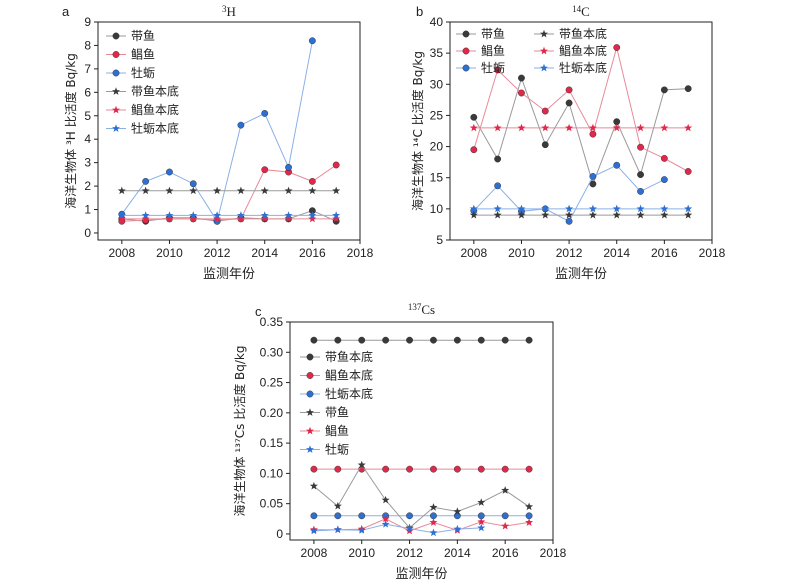 The image size is (800, 584). Describe the element at coordinates (337, 431) in the screenshot. I see `legend-label: 鲳鱼` at that location.